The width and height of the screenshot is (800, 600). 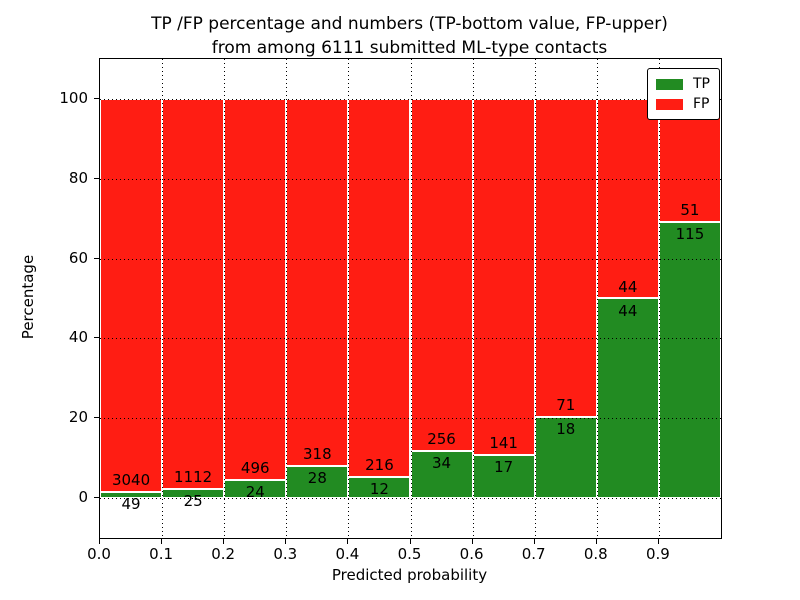 I want to click on tp-count-label: 12, so click(x=379, y=489).